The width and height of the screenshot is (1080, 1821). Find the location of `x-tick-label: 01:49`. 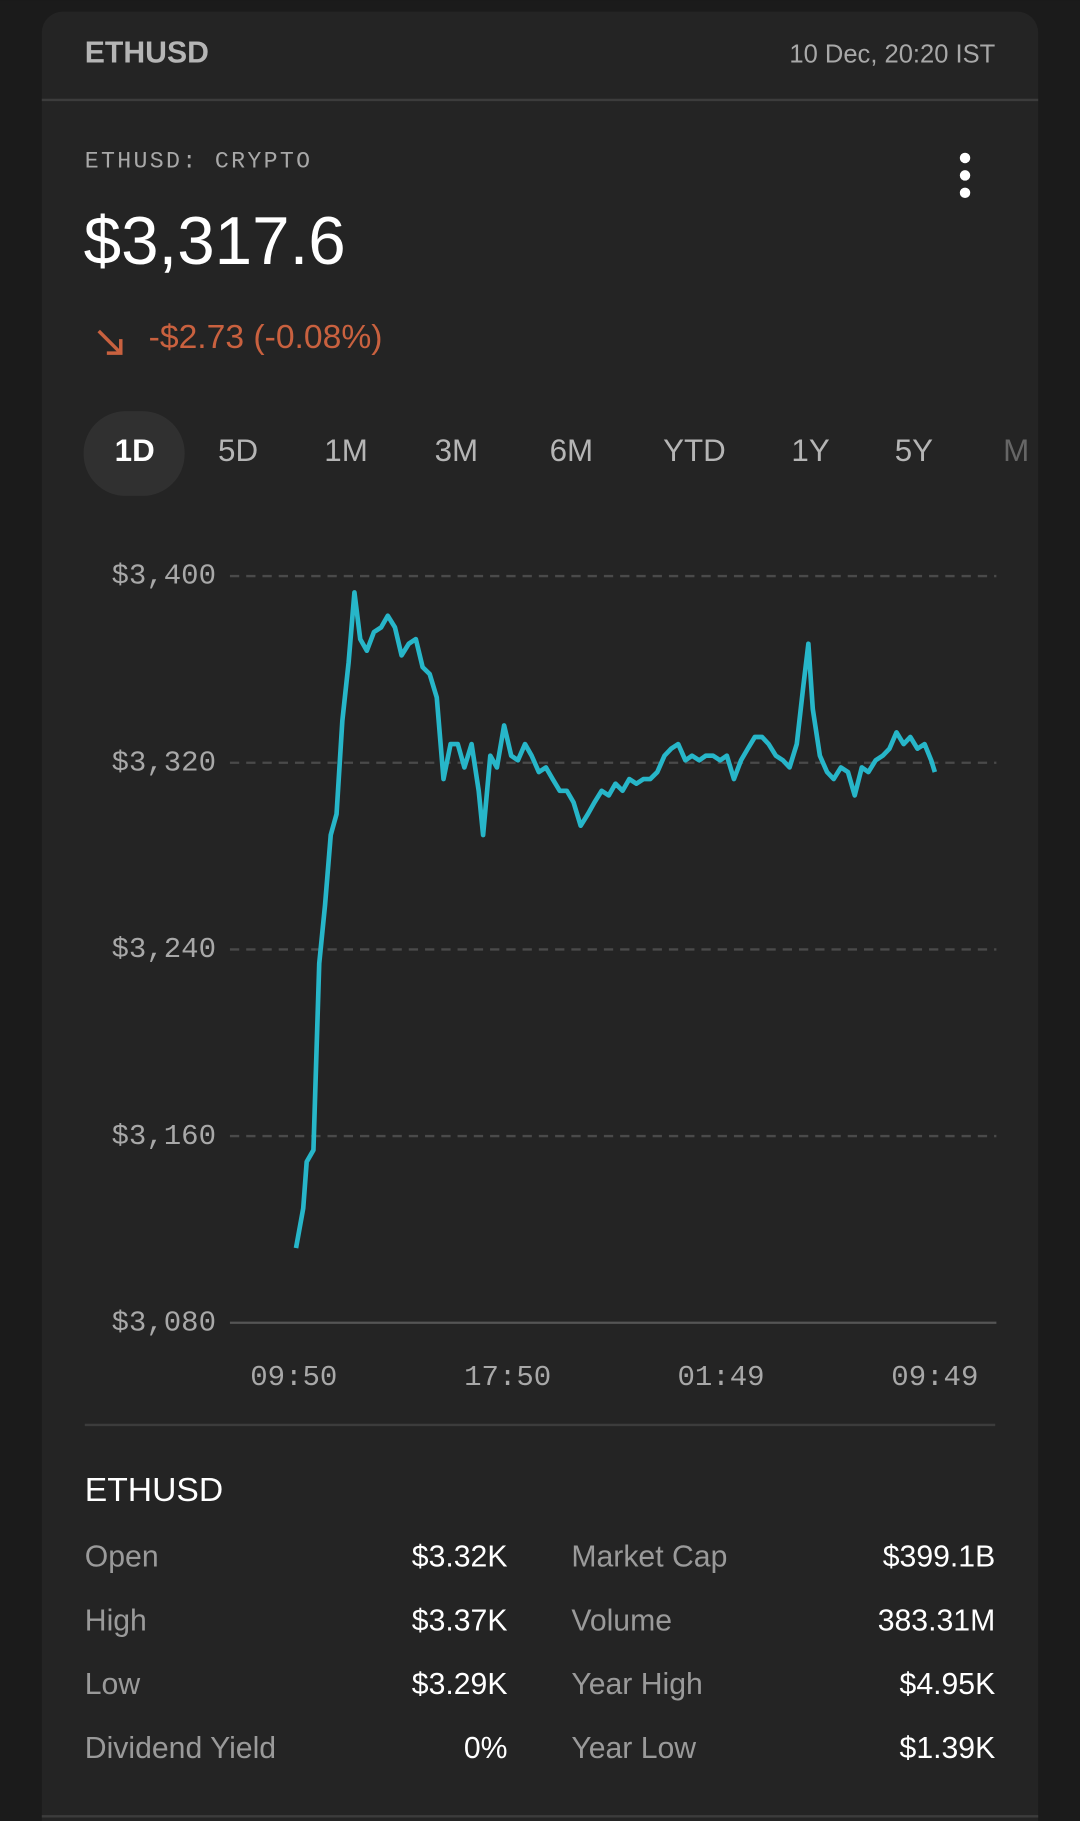

x-tick-label: 01:49 is located at coordinates (720, 1377).